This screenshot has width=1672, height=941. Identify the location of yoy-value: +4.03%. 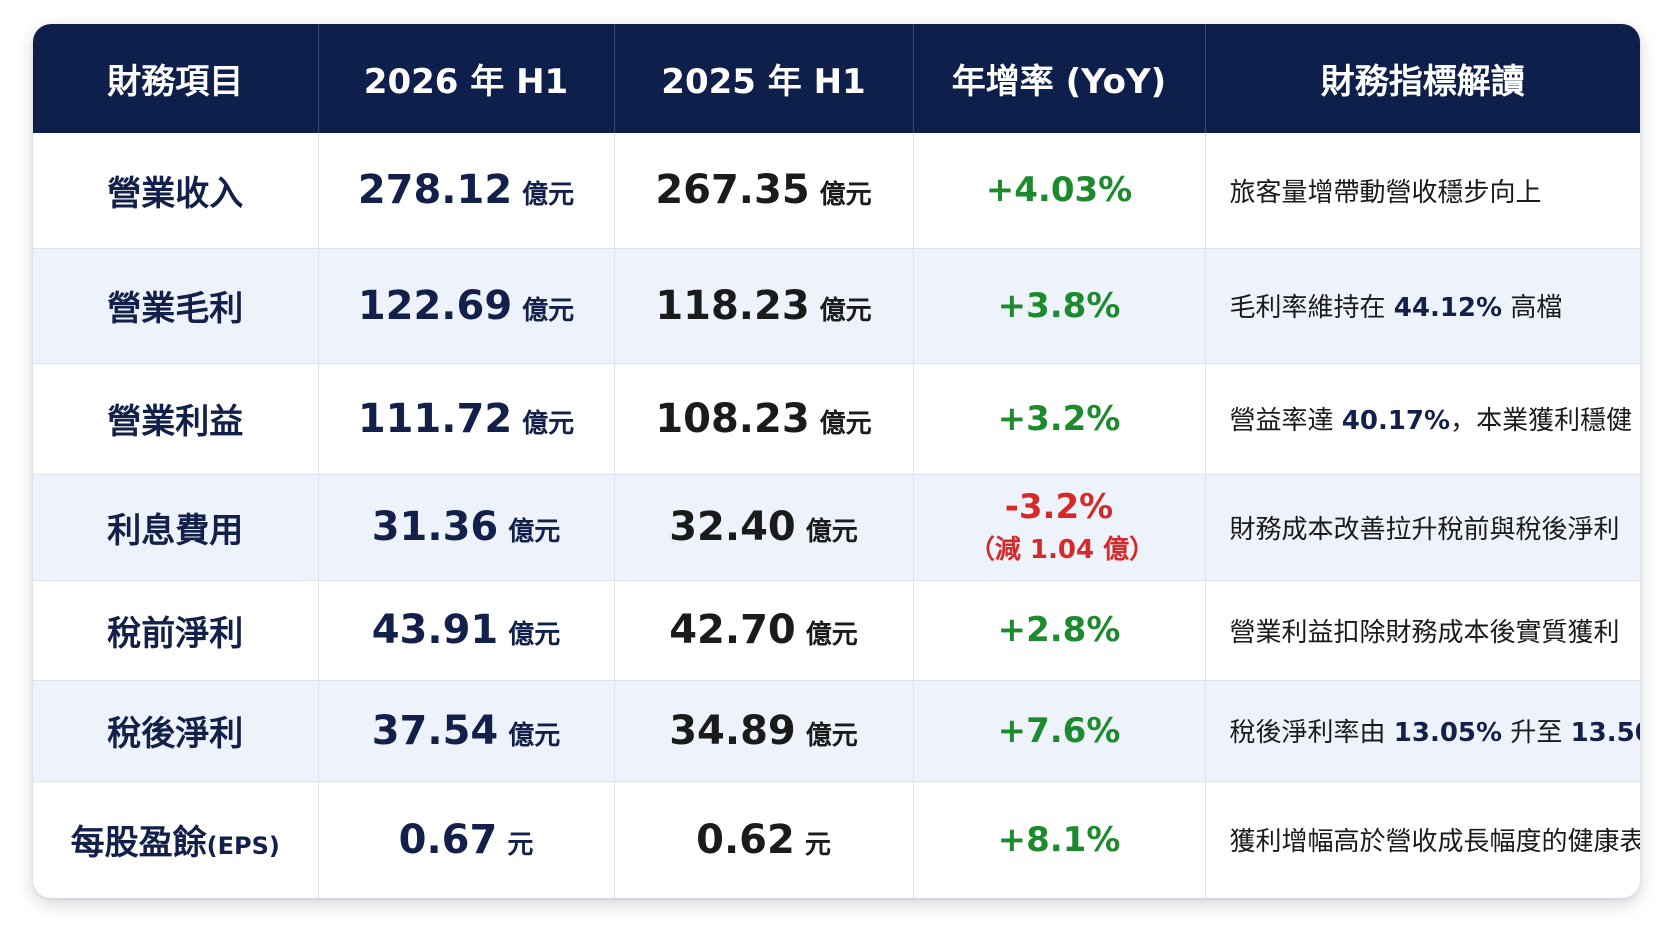
(1059, 190).